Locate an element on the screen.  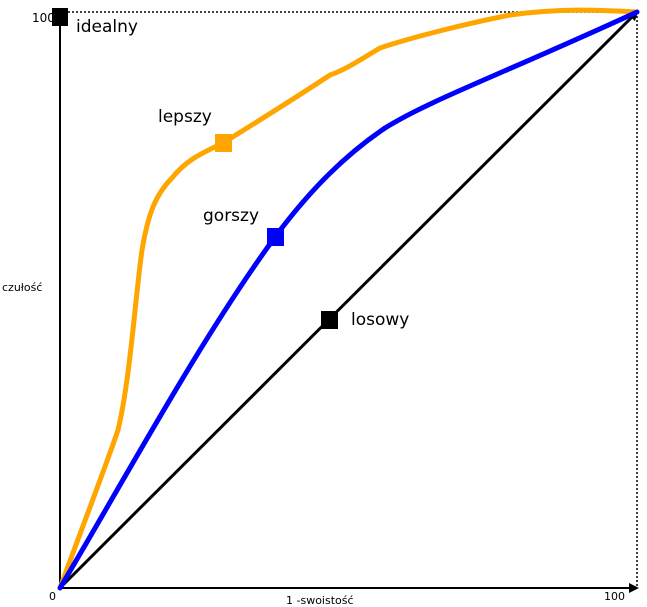
y-axis-label: czułość is located at coordinates (22, 287).